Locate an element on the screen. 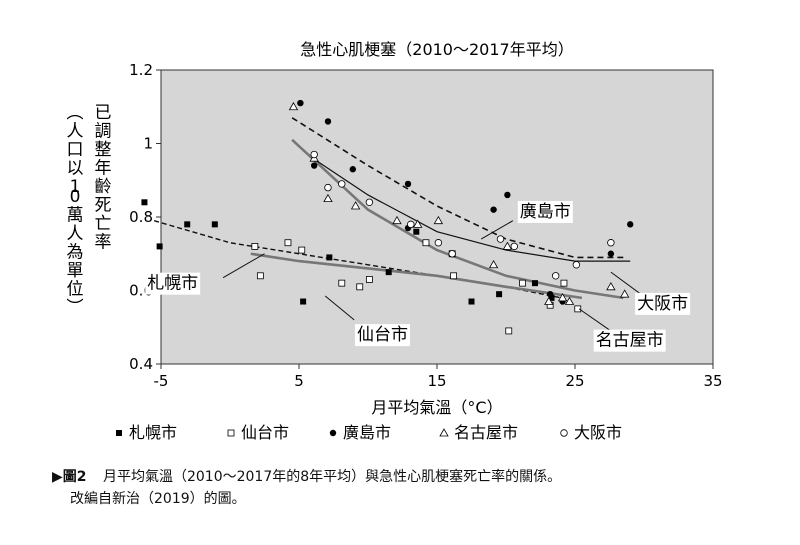  annotation-label: 仙台市 is located at coordinates (382, 335).